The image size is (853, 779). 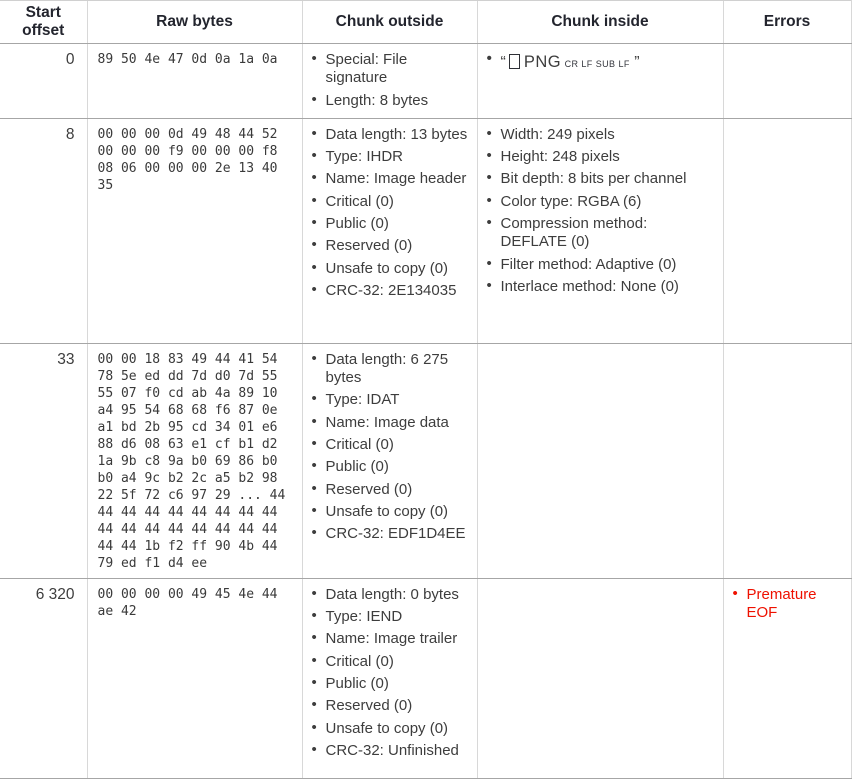 What do you see at coordinates (605, 64) in the screenshot?
I see `control-char-sub: SUB` at bounding box center [605, 64].